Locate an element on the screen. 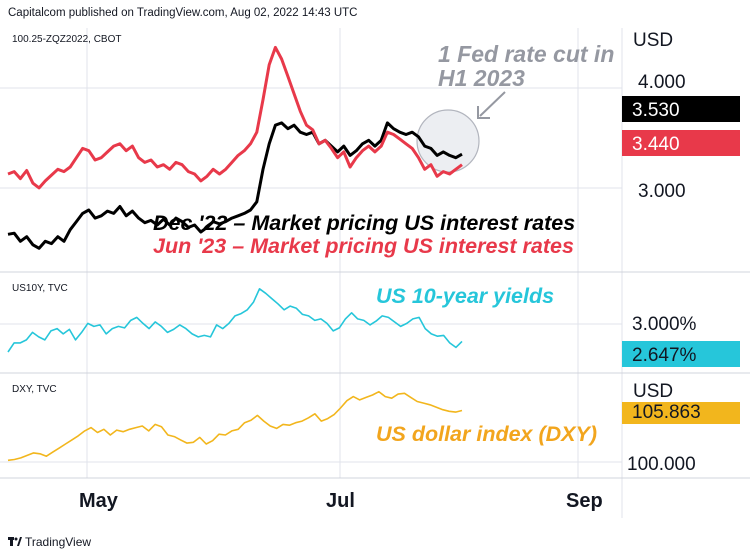 The image size is (750, 556). jun23-price-badge: 3.440 is located at coordinates (681, 143).